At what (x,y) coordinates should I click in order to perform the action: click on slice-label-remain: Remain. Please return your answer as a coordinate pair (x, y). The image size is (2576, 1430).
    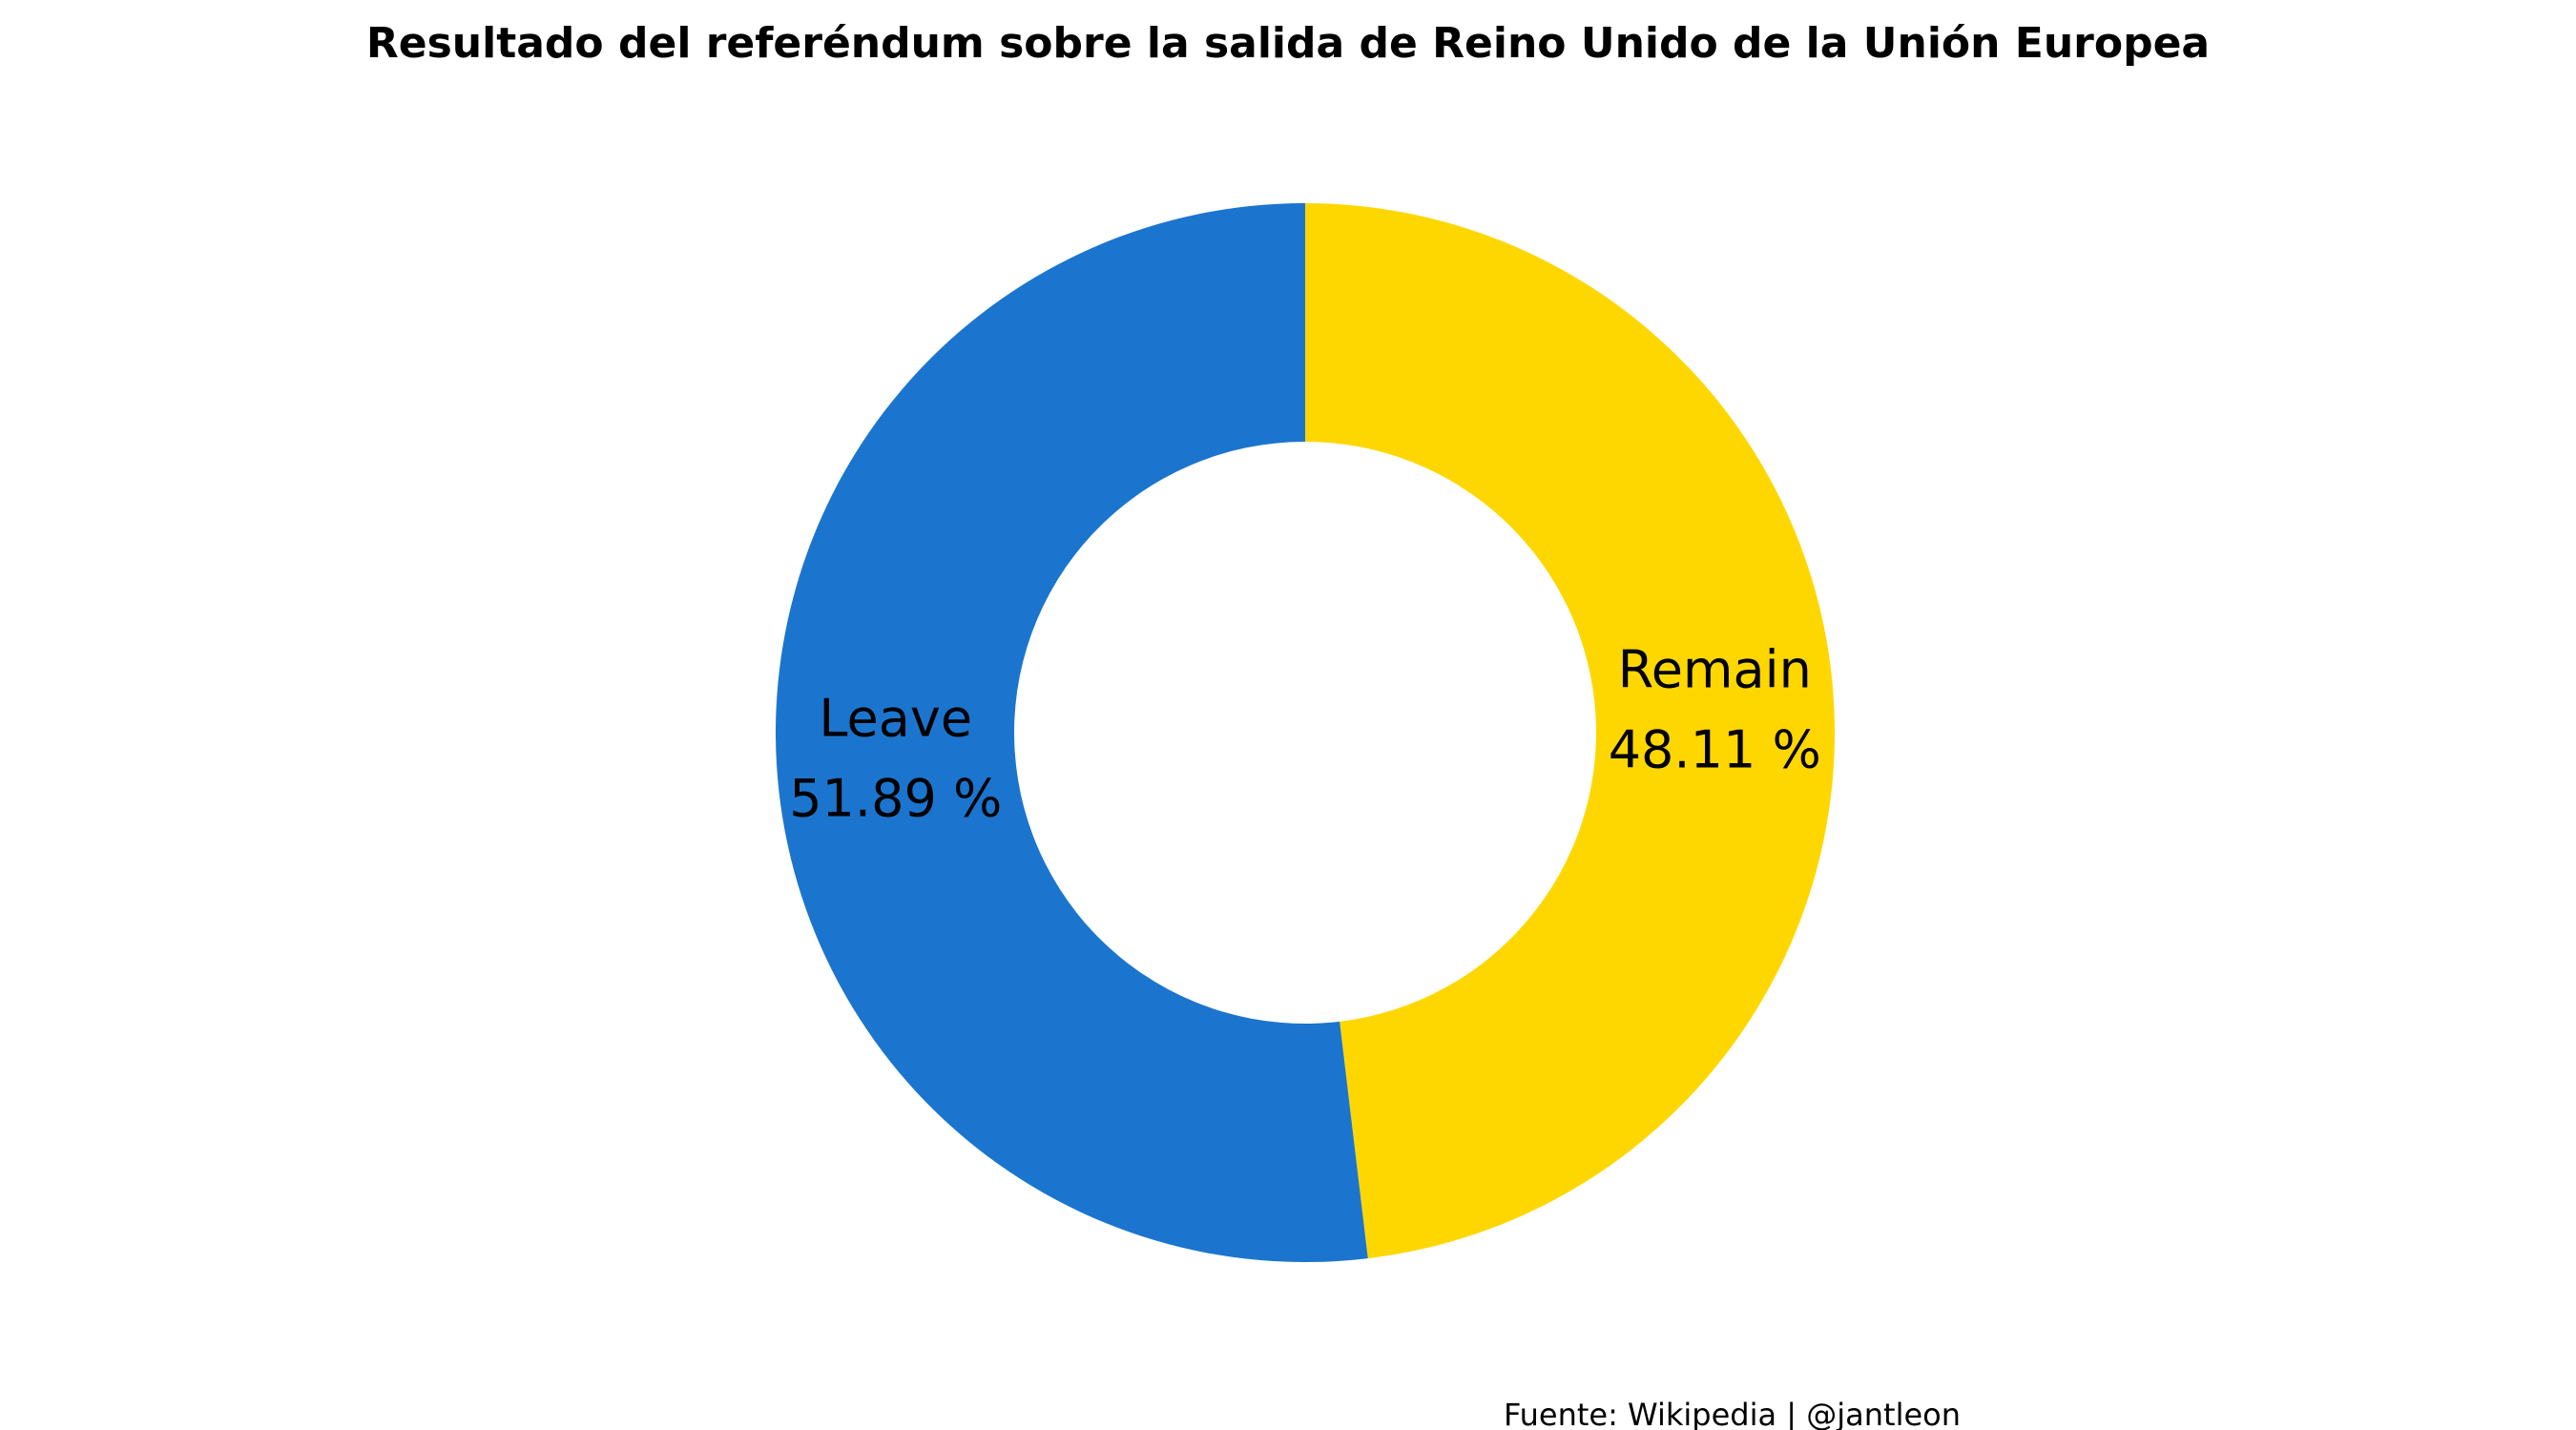
    Looking at the image, I should click on (1715, 669).